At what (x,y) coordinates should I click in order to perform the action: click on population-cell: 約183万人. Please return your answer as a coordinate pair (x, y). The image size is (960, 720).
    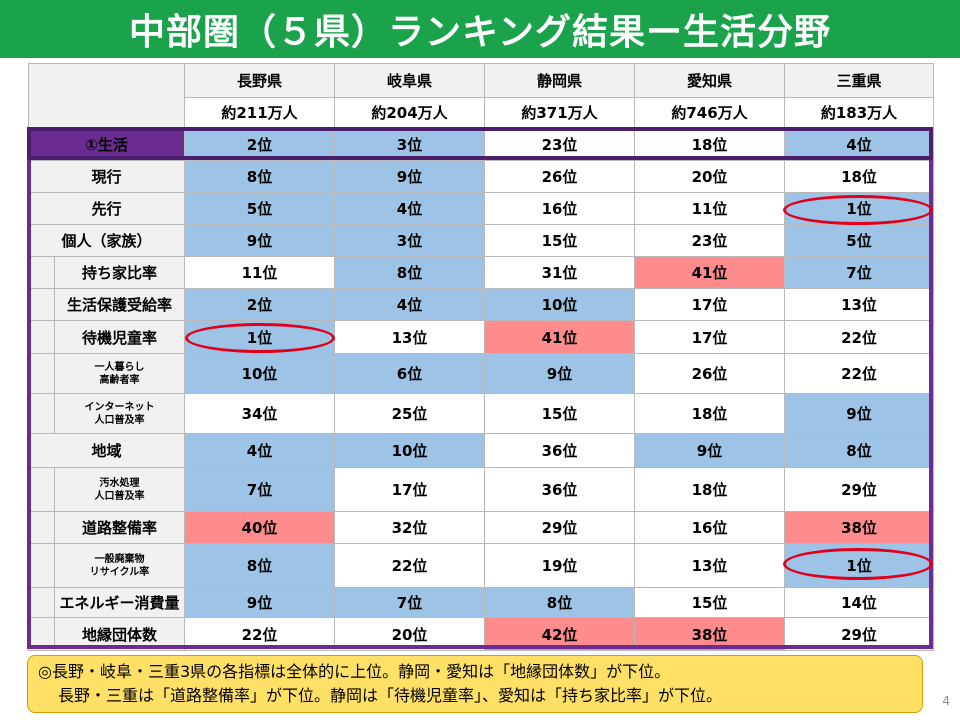
    Looking at the image, I should click on (859, 112).